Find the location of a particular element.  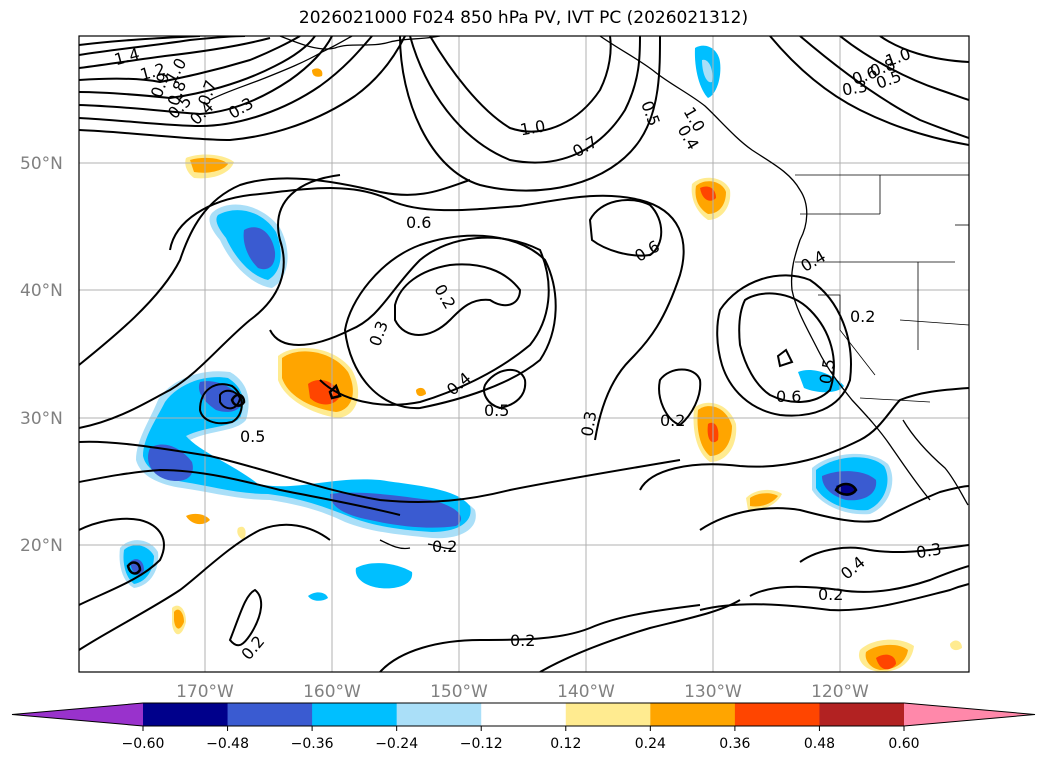

lon-label-120w: 120°W is located at coordinates (840, 692).